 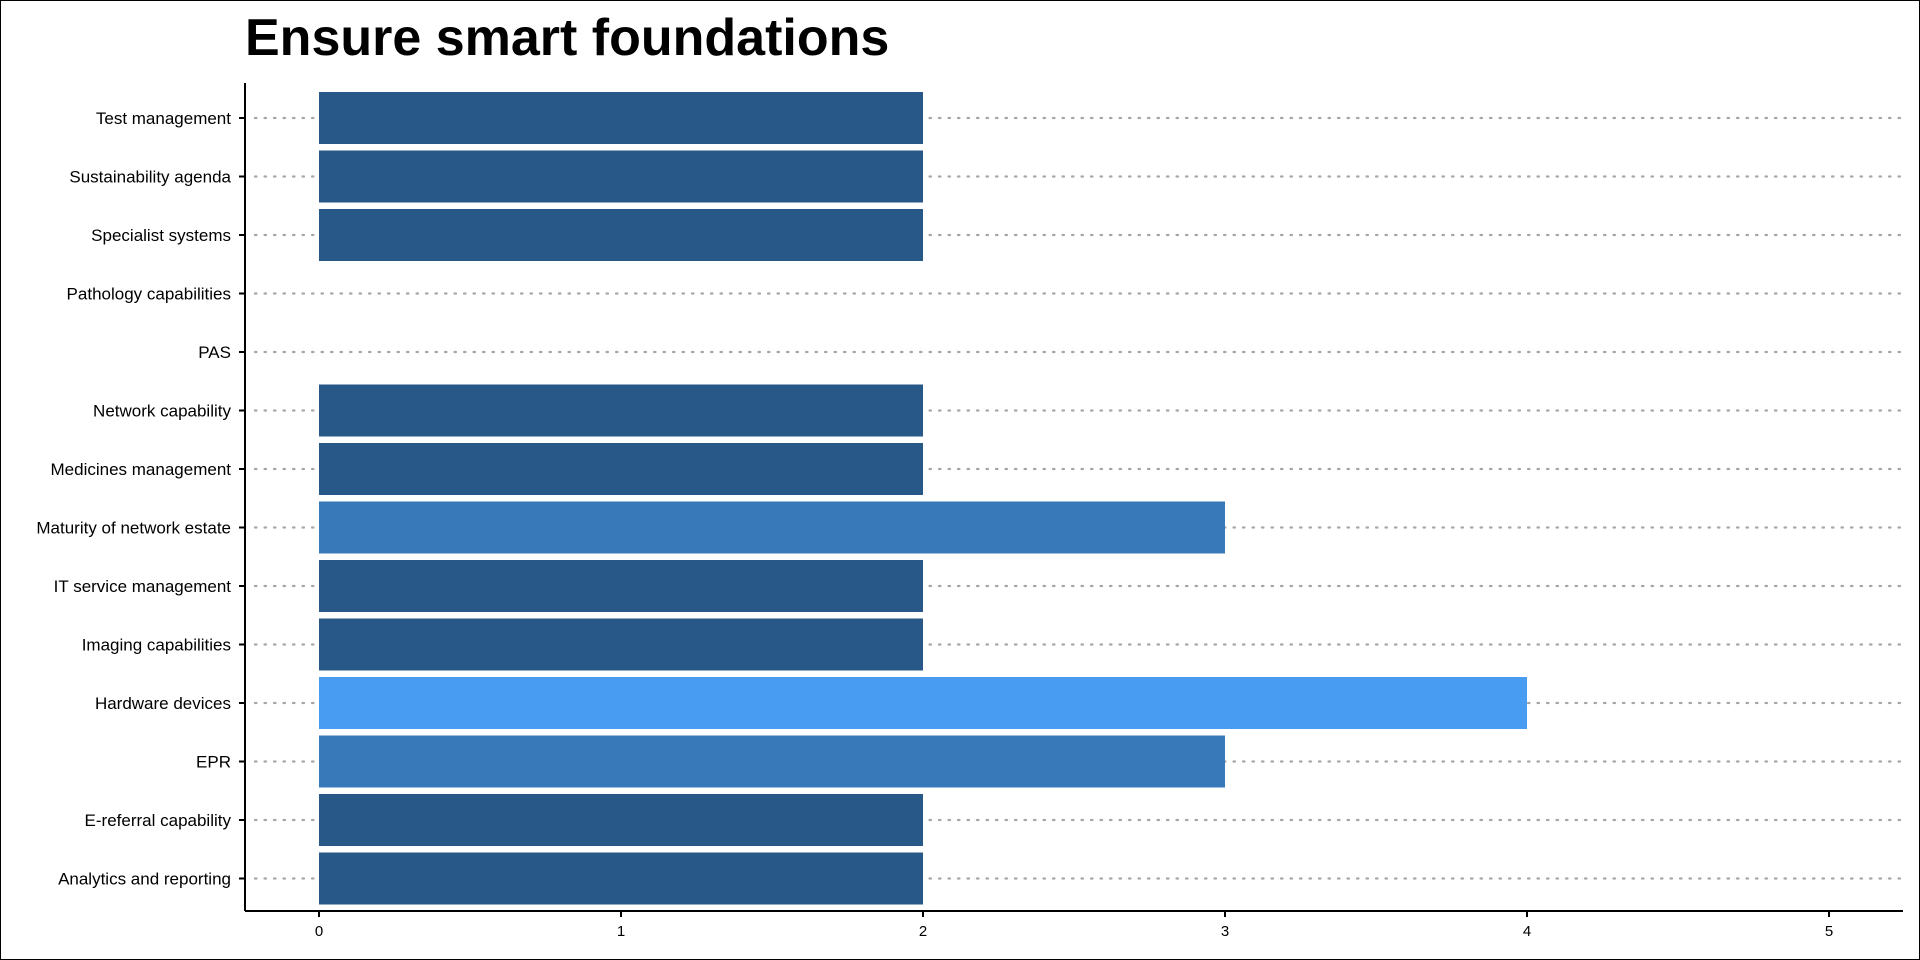 I want to click on category-label: Analytics and reporting, so click(x=144, y=879).